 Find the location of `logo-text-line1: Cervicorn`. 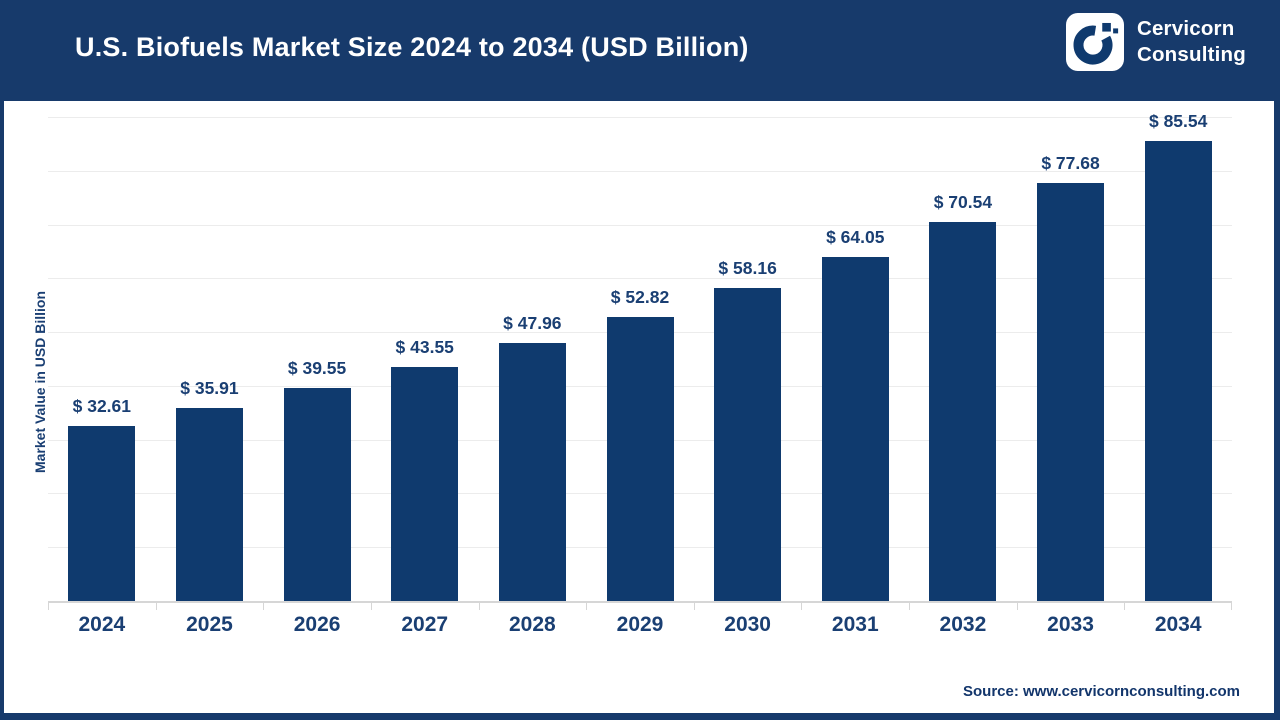

logo-text-line1: Cervicorn is located at coordinates (1185, 28).